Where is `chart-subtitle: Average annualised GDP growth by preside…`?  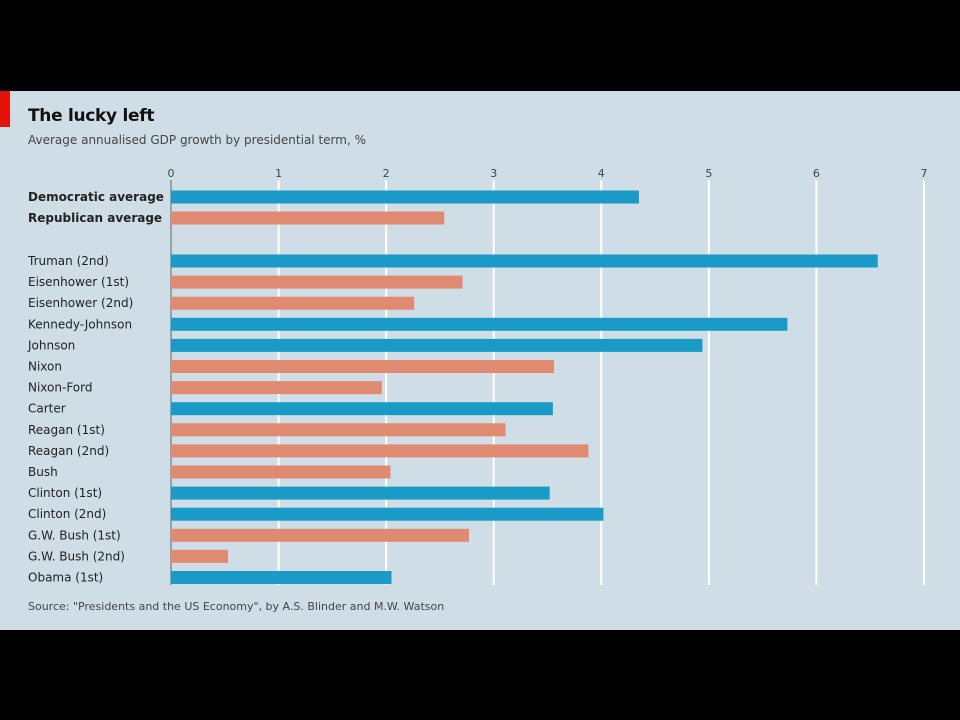 chart-subtitle: Average annualised GDP growth by preside… is located at coordinates (197, 140).